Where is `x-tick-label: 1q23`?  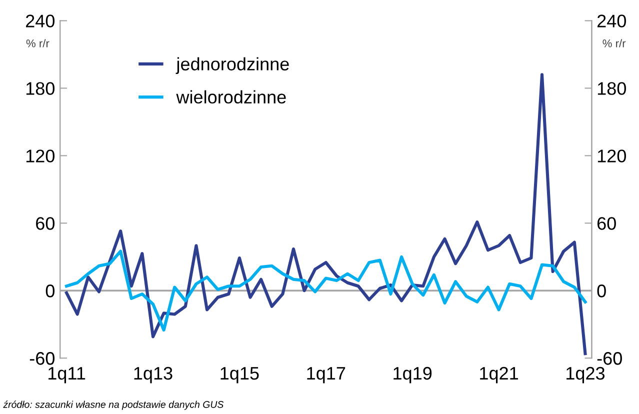 x-tick-label: 1q23 is located at coordinates (585, 375).